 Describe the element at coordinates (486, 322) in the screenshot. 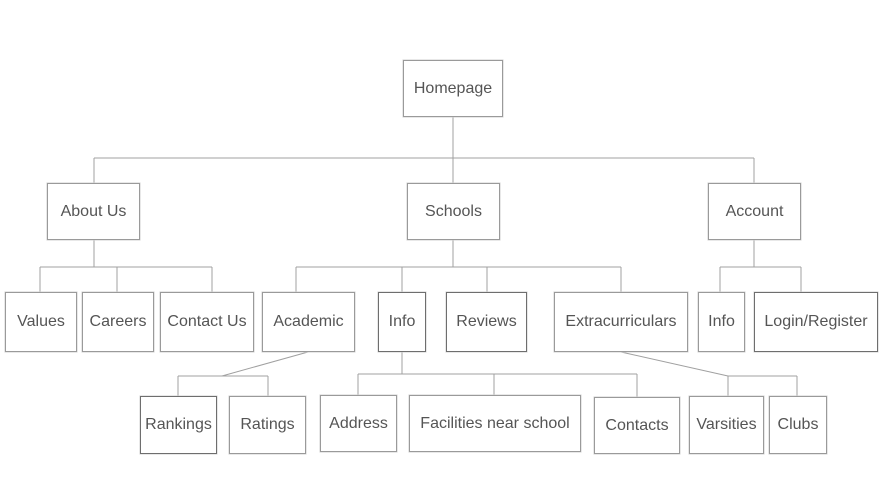

I see `node-reviews: Reviews` at that location.